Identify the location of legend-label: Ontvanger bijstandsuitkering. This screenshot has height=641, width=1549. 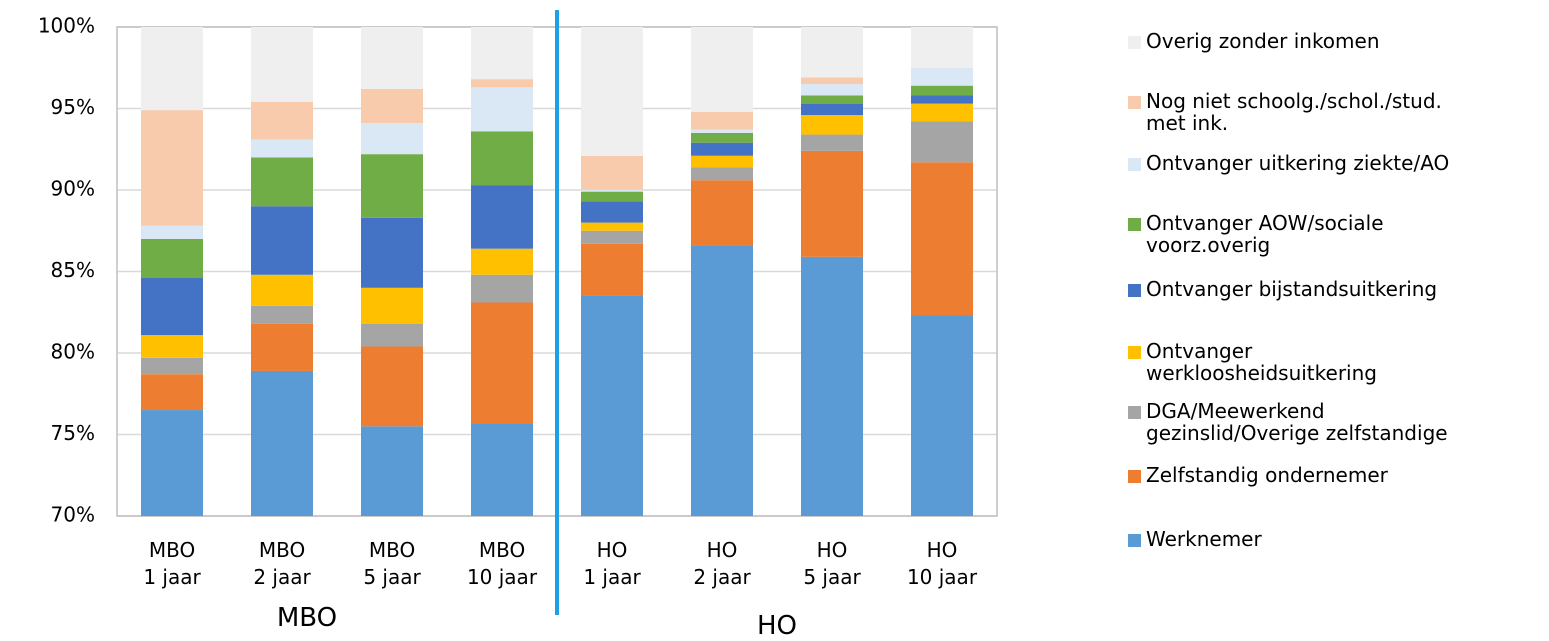
(1292, 289).